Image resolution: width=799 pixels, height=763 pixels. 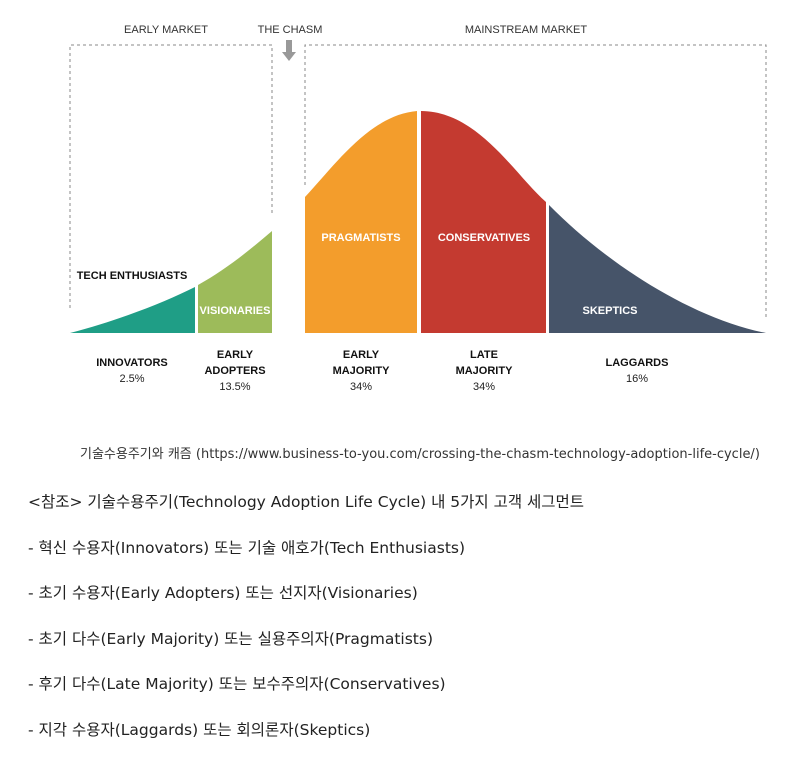 I want to click on the-chasm-label: THE CHASM, so click(x=290, y=30).